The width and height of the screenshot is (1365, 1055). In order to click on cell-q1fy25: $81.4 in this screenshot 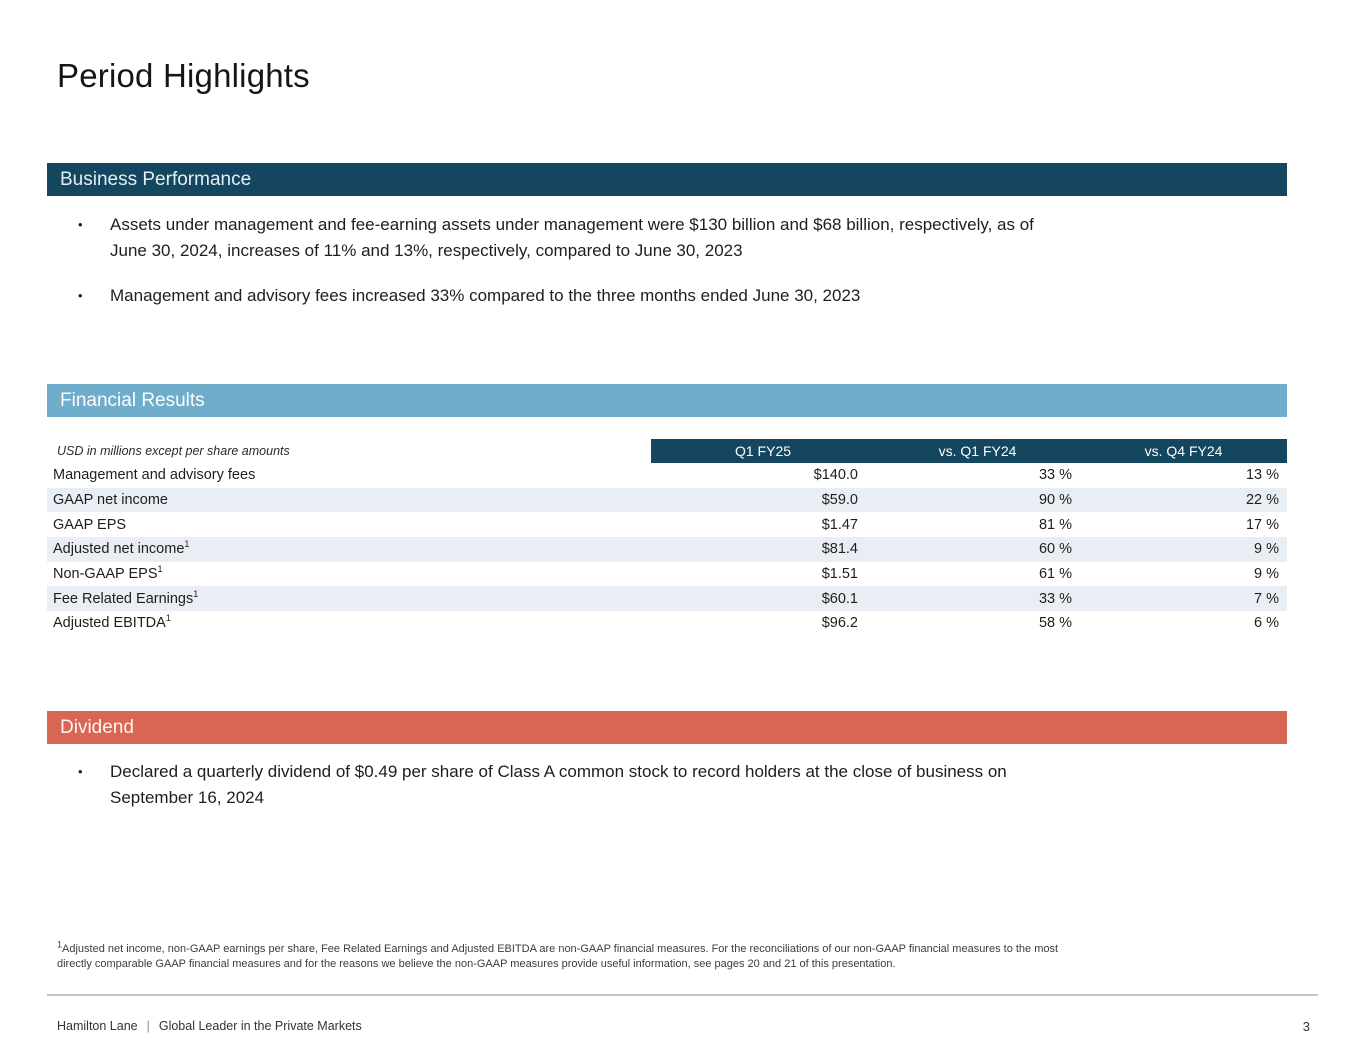, I will do `click(839, 549)`.